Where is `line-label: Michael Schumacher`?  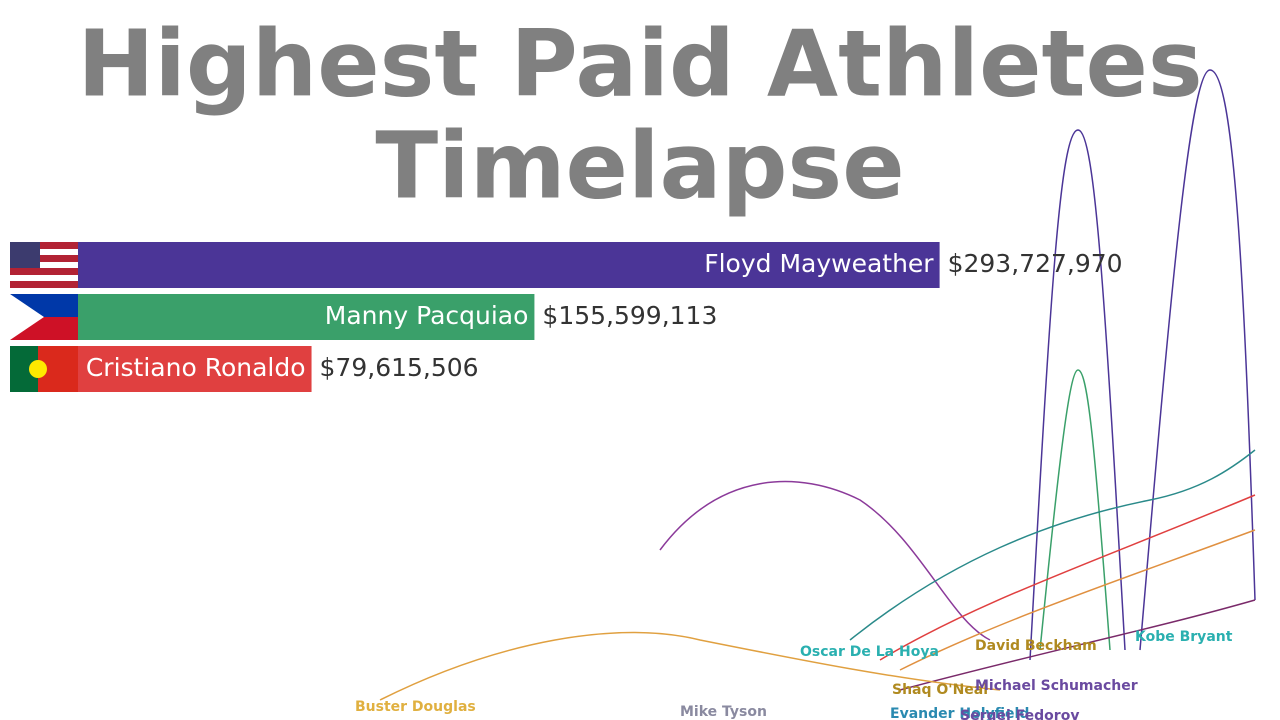 line-label: Michael Schumacher is located at coordinates (1056, 686).